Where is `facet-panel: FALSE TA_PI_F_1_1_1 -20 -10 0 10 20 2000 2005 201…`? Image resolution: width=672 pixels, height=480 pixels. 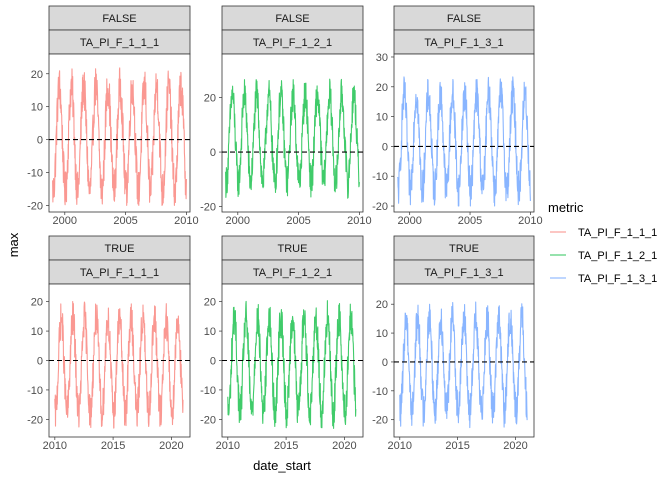
facet-panel: FALSE TA_PI_F_1_1_1 -20 -10 0 10 20 2000 2005 201… is located at coordinates (113, 116).